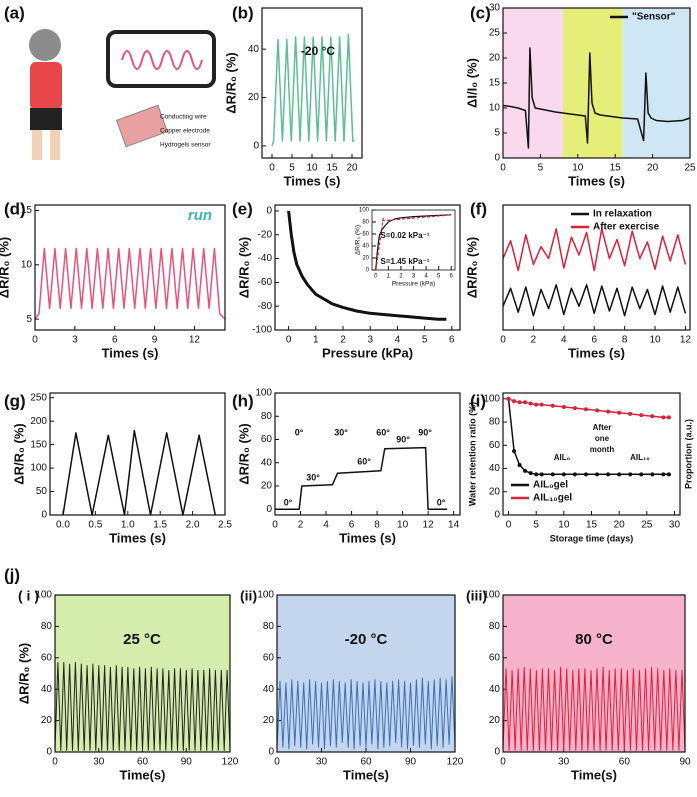  Describe the element at coordinates (155, 340) in the screenshot. I see `x-tick-label: 9` at that location.